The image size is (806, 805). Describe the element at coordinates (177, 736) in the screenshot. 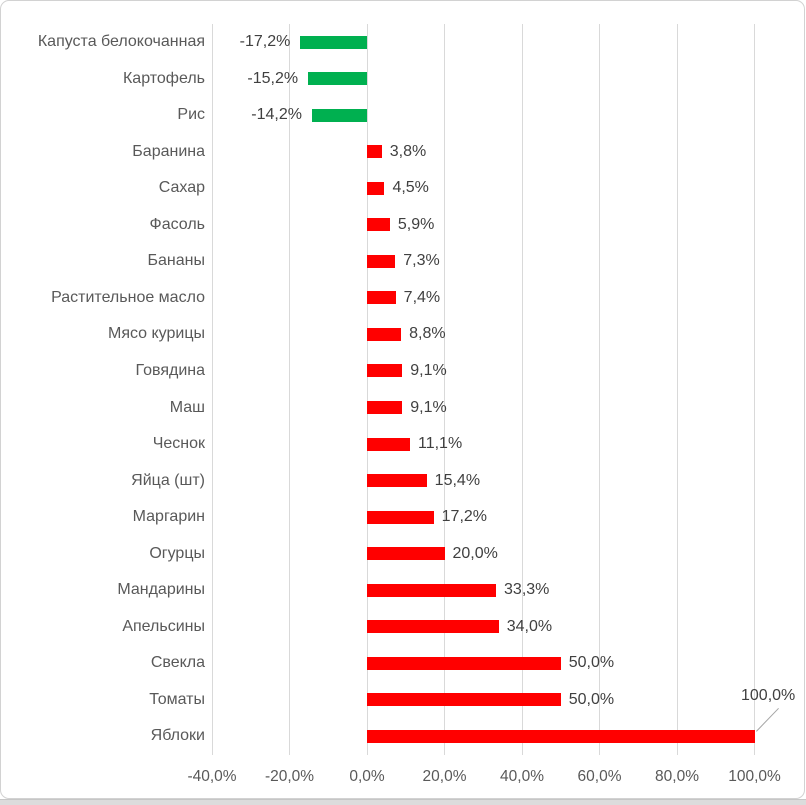

I see `category-label: Яблоки` at that location.